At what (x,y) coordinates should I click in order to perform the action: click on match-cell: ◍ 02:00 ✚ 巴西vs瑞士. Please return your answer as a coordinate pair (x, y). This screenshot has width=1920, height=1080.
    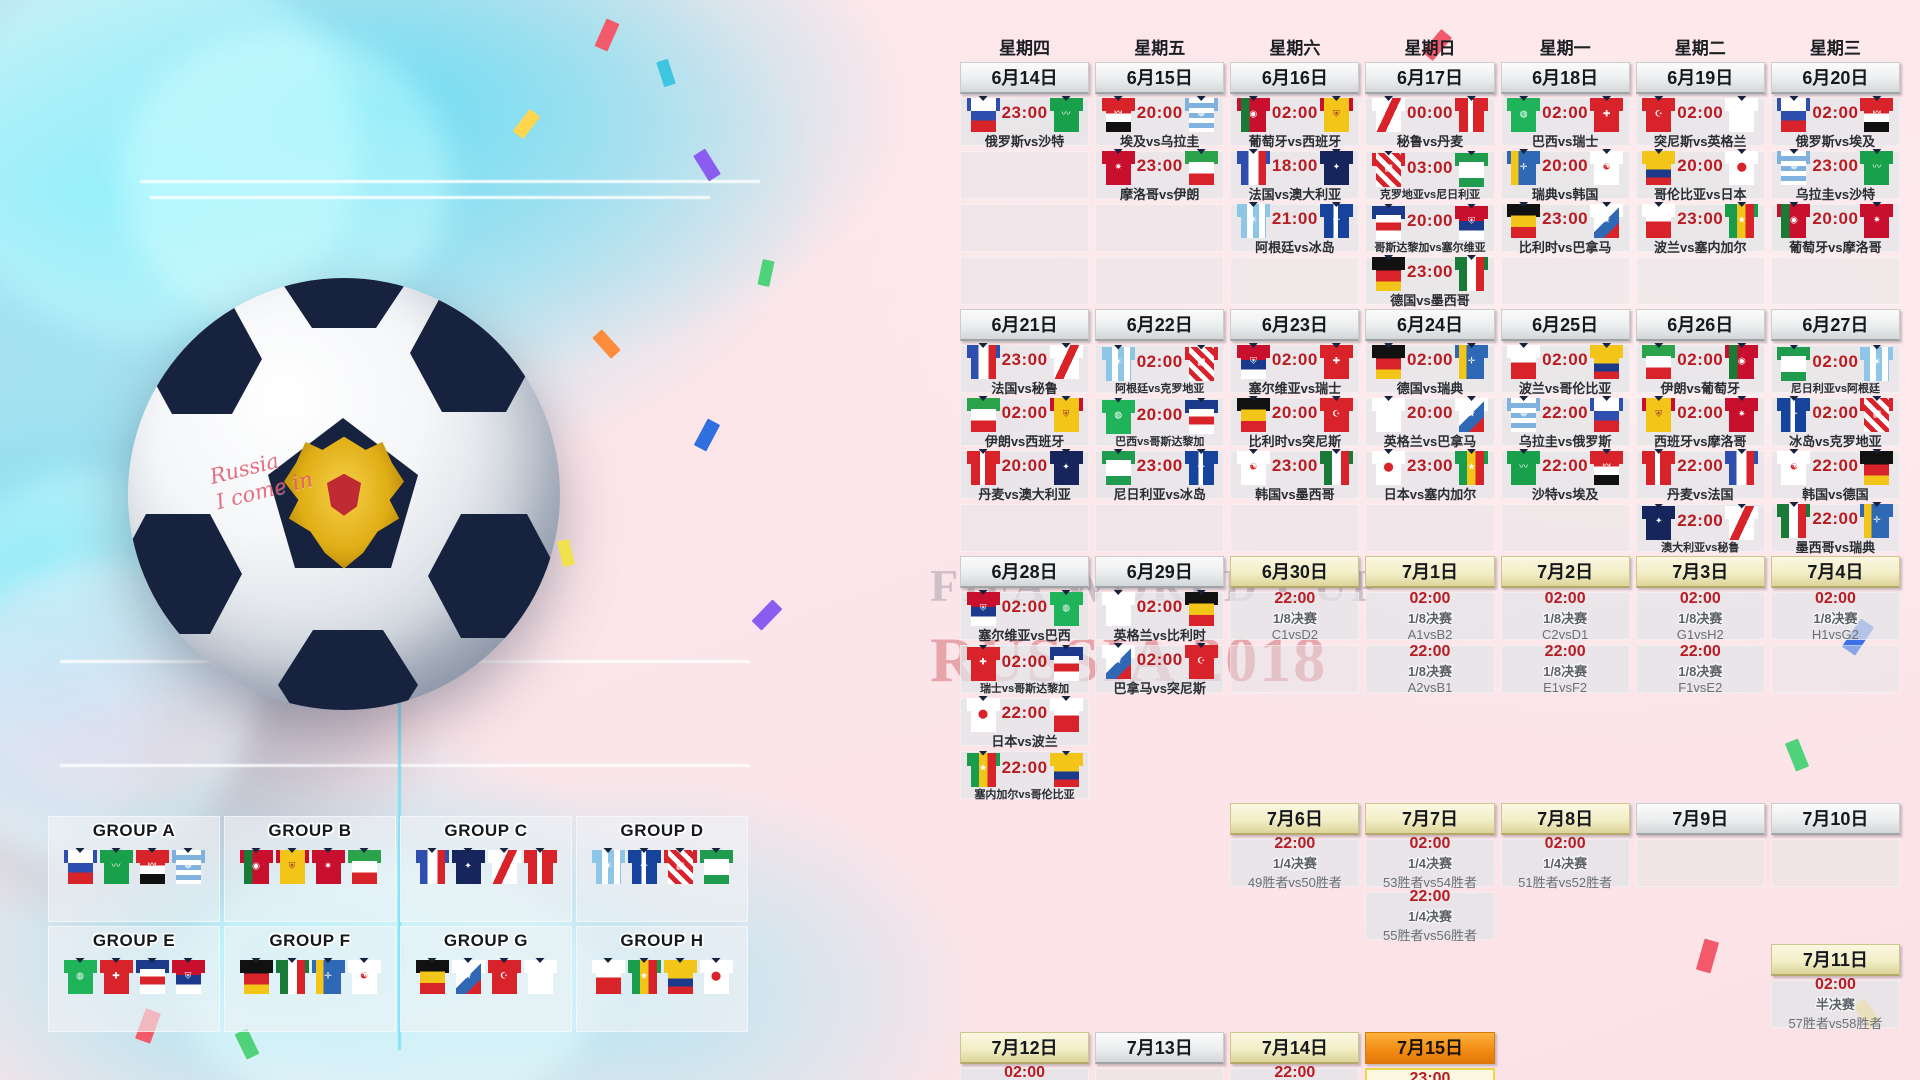
    Looking at the image, I should click on (1565, 122).